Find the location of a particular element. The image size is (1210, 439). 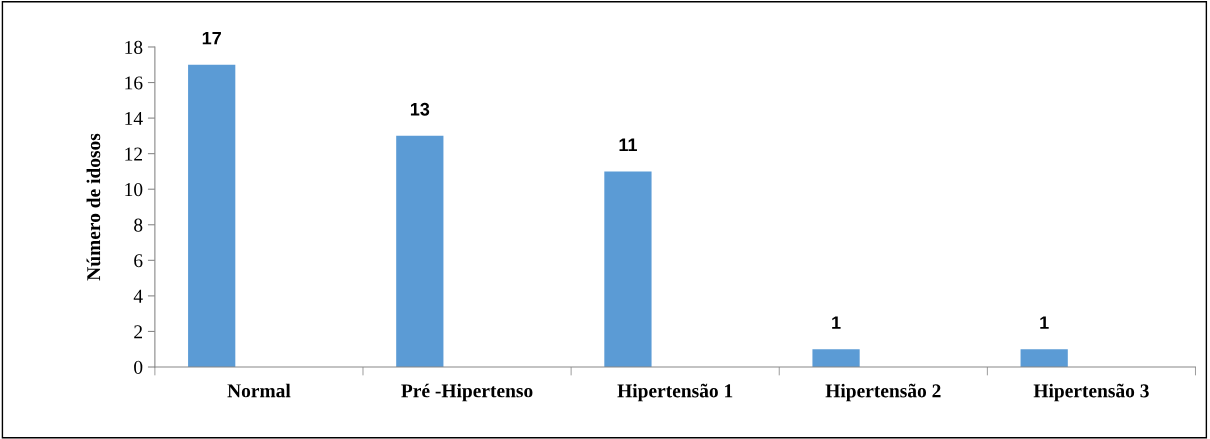

x-tick-label: Hipertensão 3 is located at coordinates (1091, 392).